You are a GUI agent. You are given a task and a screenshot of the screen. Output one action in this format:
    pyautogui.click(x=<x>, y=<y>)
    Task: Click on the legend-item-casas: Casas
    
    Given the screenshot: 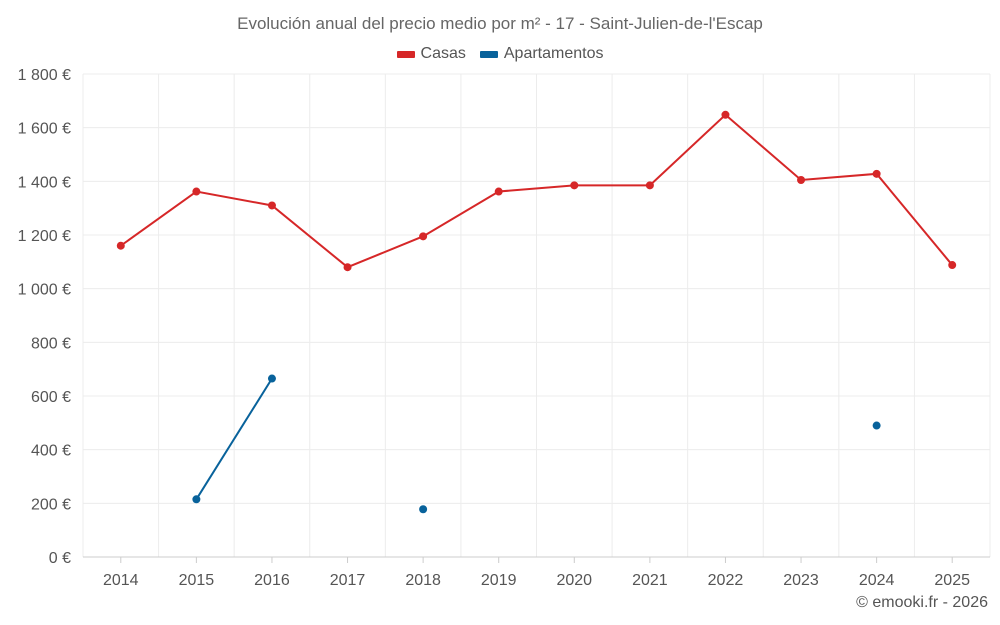 What is the action you would take?
    pyautogui.click(x=431, y=54)
    